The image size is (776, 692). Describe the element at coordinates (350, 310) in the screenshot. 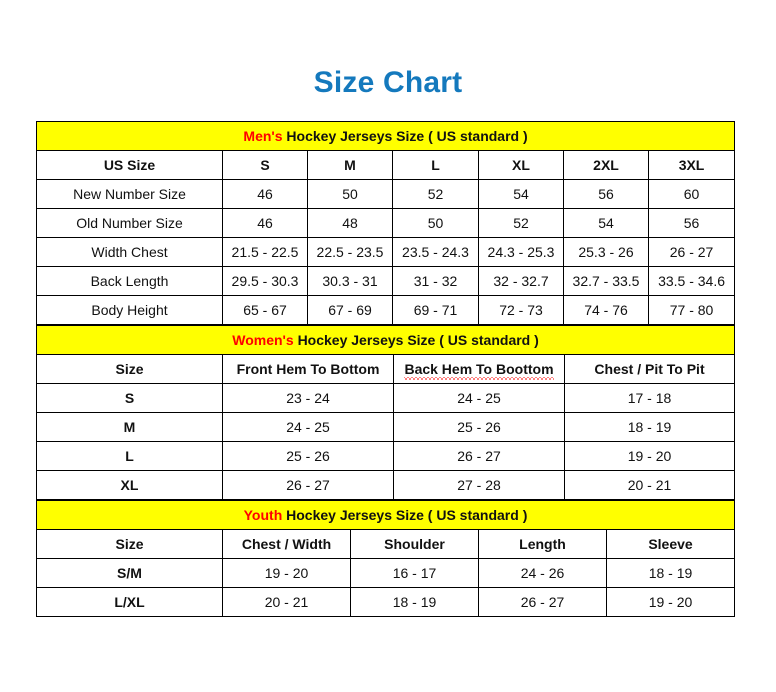

I see `table-cell: 67 - 69` at that location.